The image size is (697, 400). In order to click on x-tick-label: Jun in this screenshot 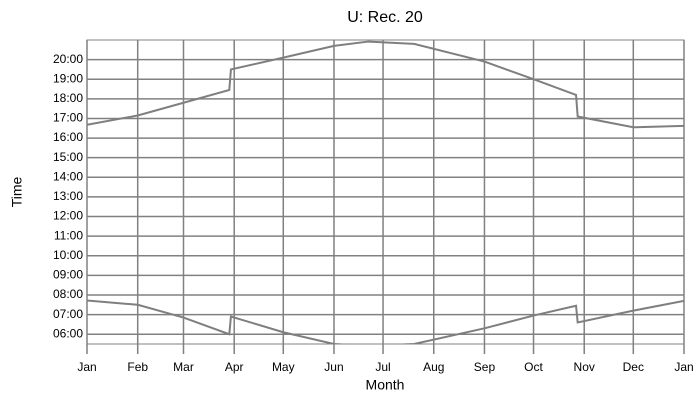, I will do `click(333, 367)`.